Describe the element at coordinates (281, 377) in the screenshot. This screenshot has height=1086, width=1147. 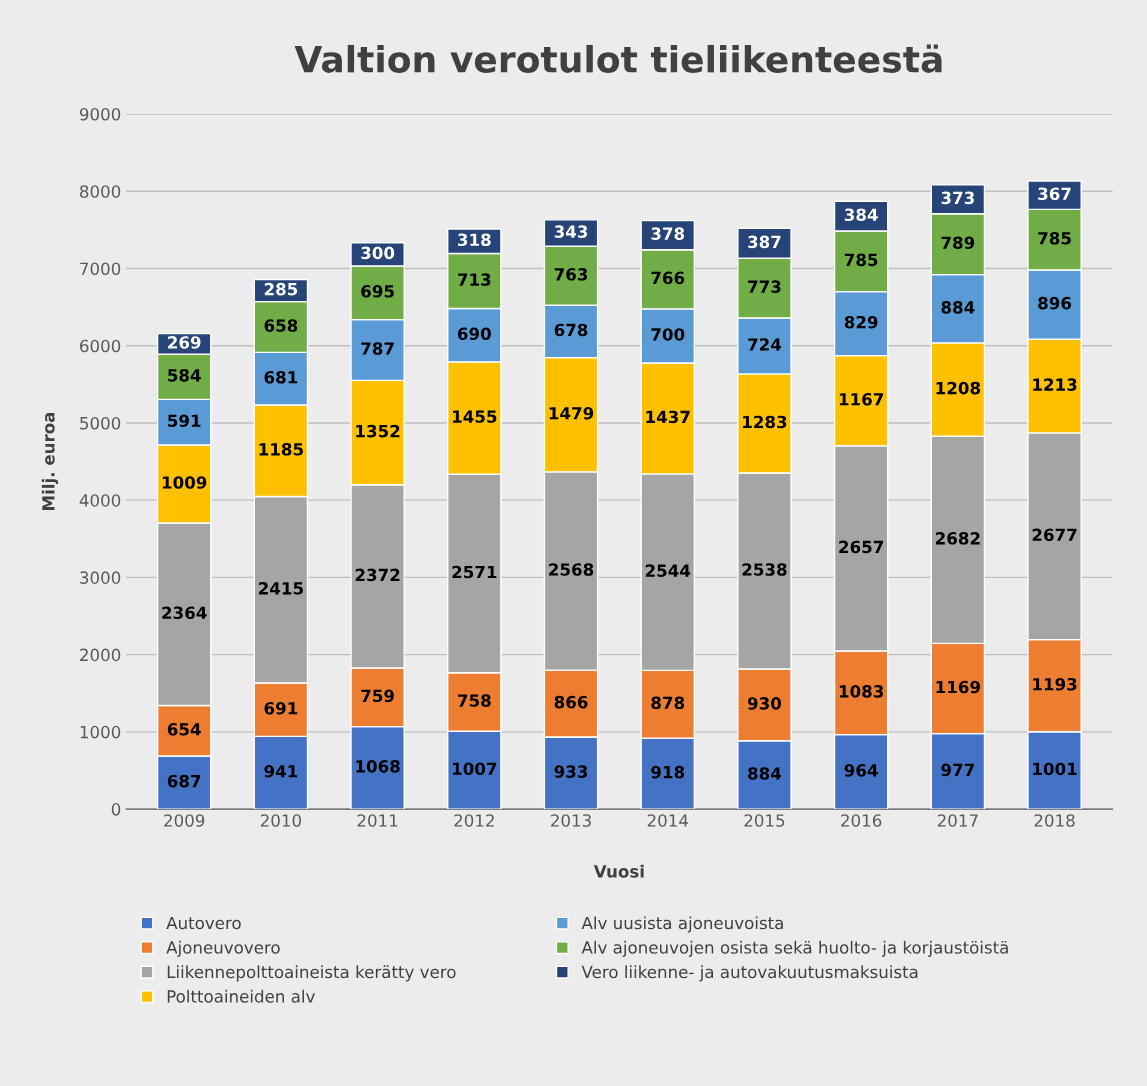
I see `data-label: 681` at that location.